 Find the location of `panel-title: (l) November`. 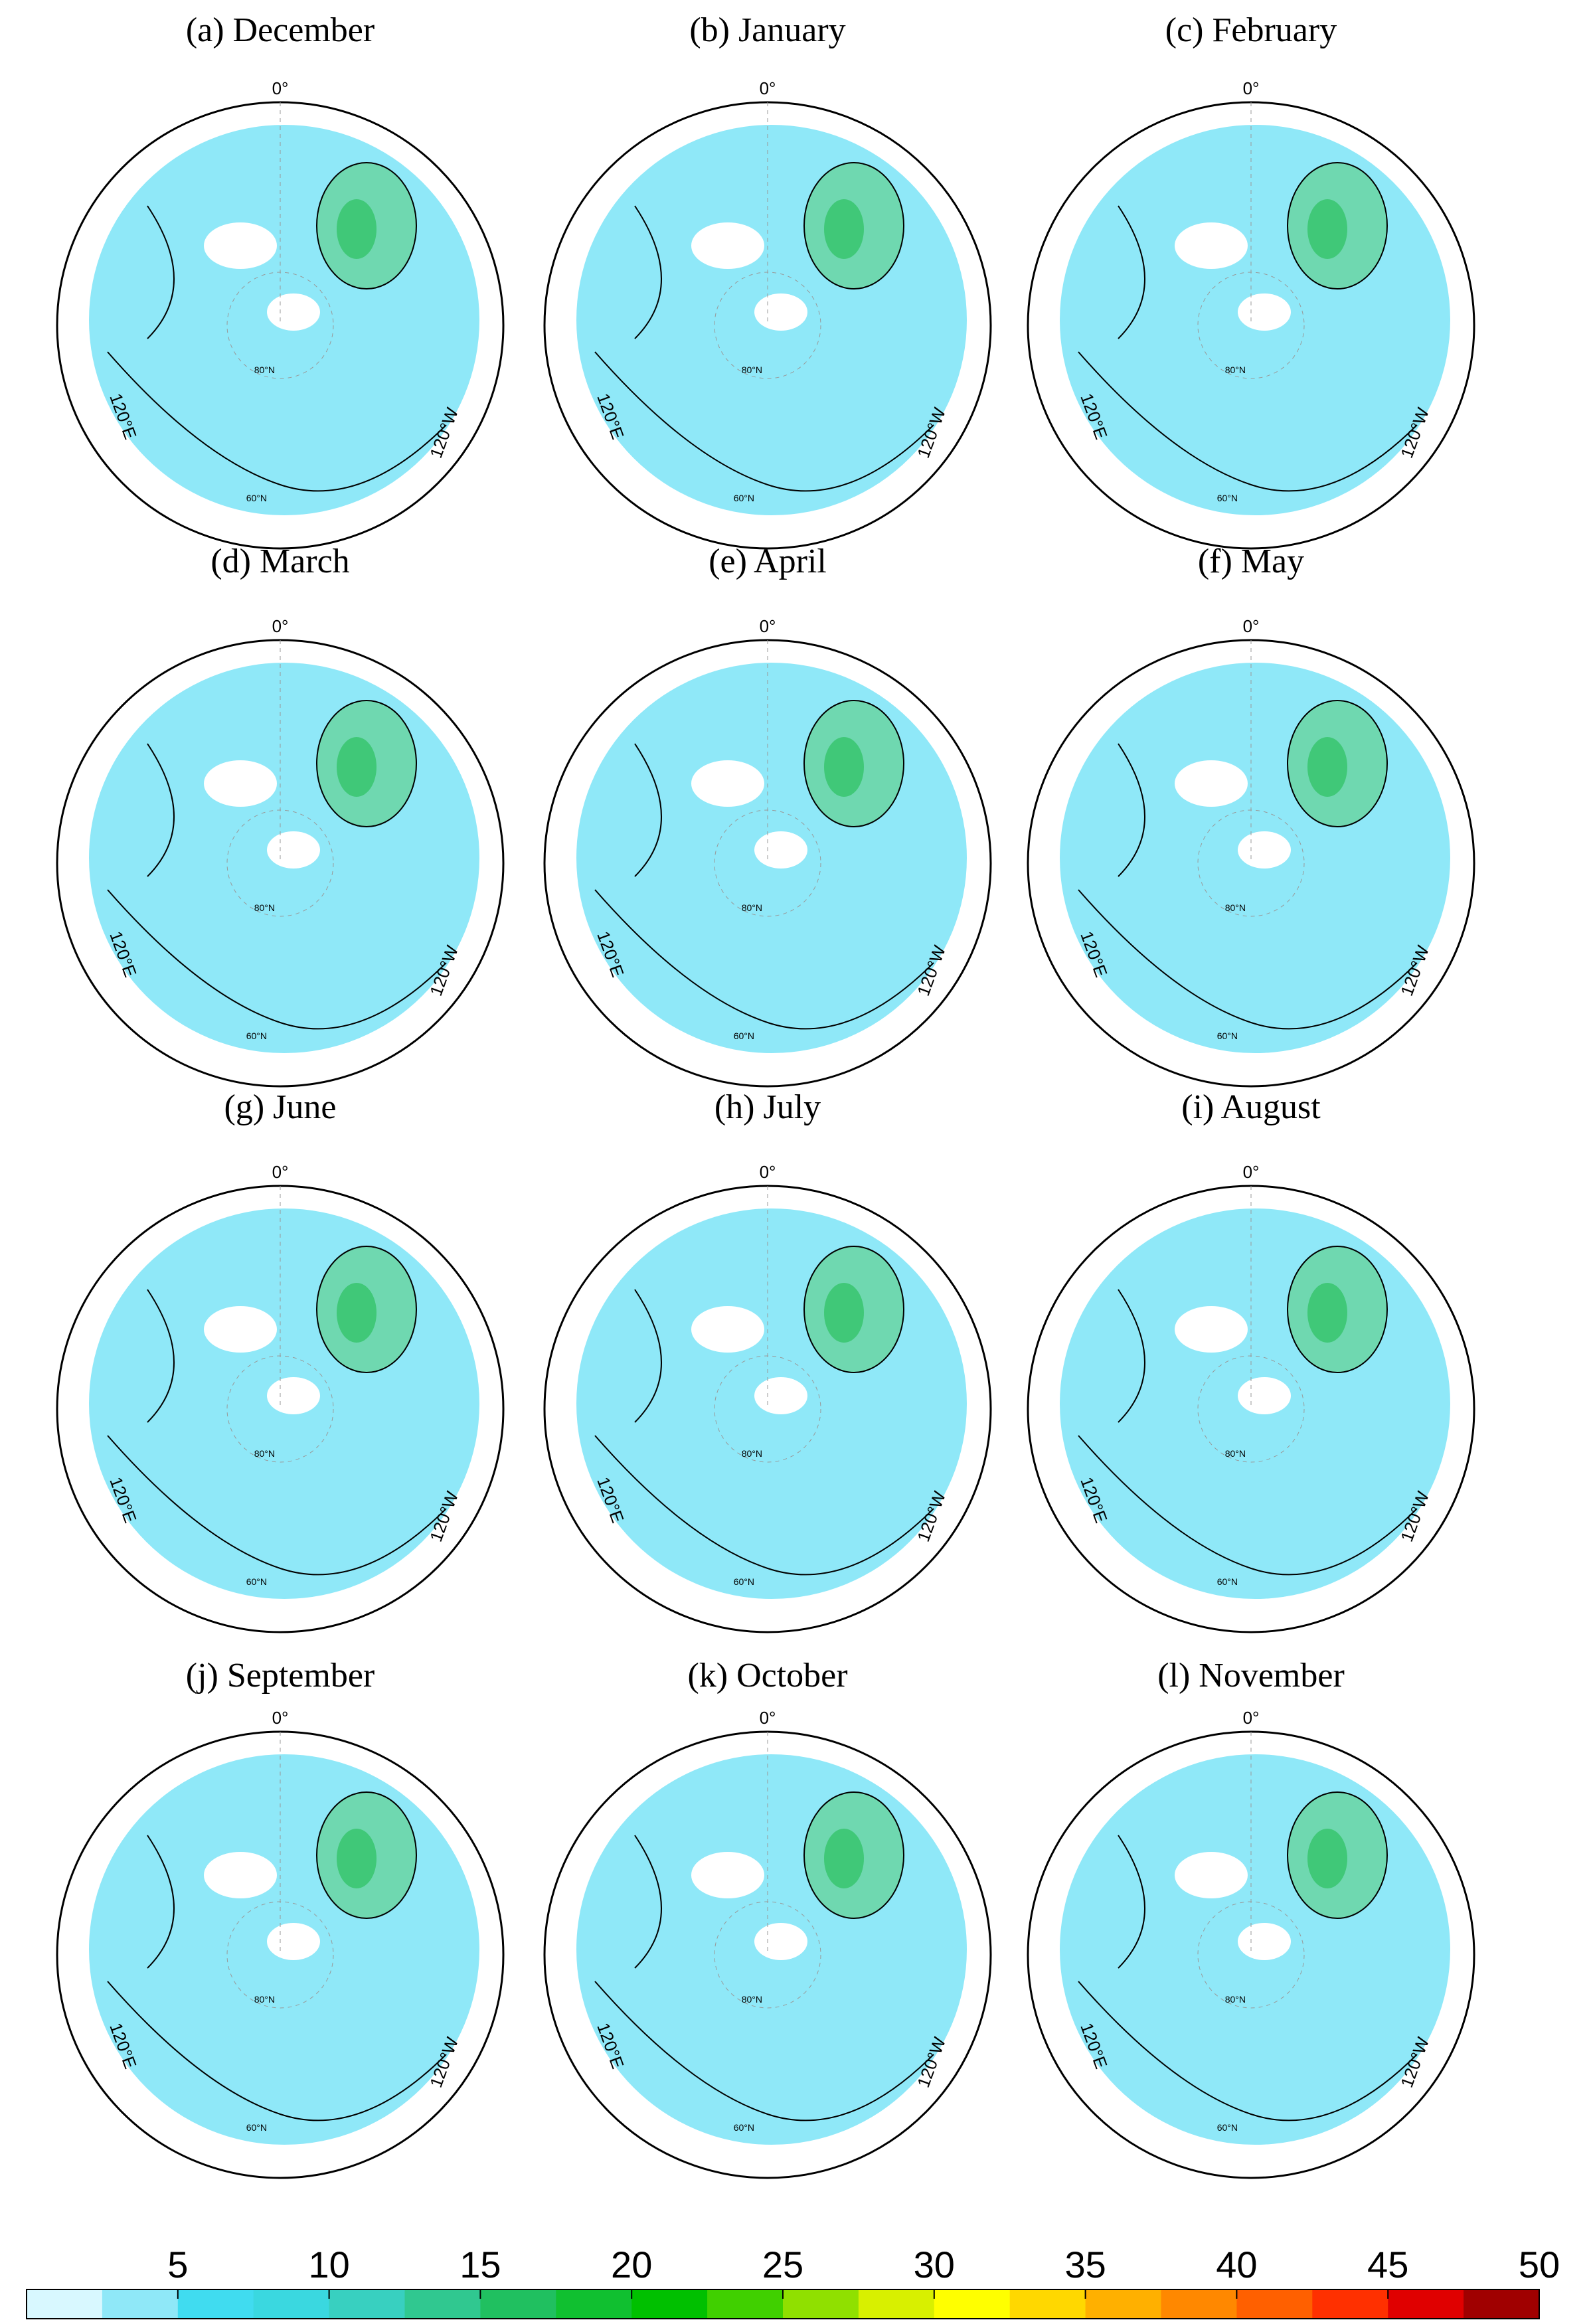

panel-title: (l) November is located at coordinates (1251, 1676).